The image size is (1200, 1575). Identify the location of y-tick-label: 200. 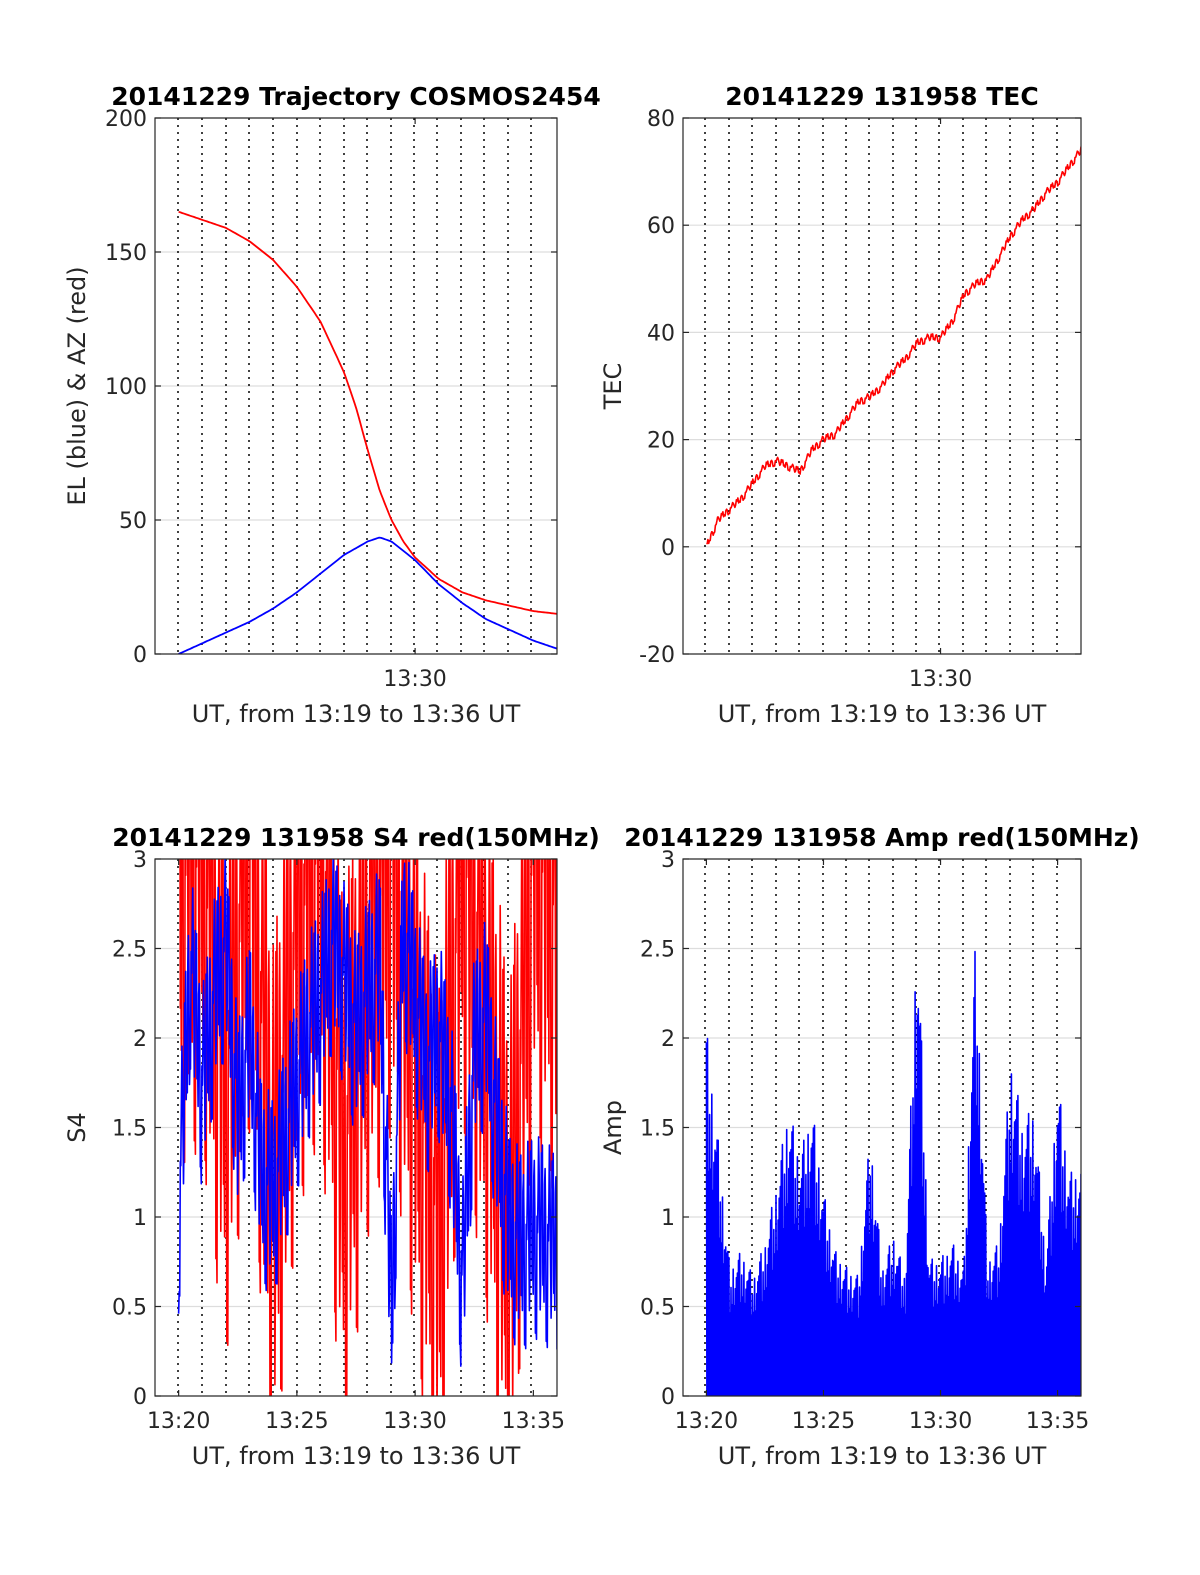
(126, 119).